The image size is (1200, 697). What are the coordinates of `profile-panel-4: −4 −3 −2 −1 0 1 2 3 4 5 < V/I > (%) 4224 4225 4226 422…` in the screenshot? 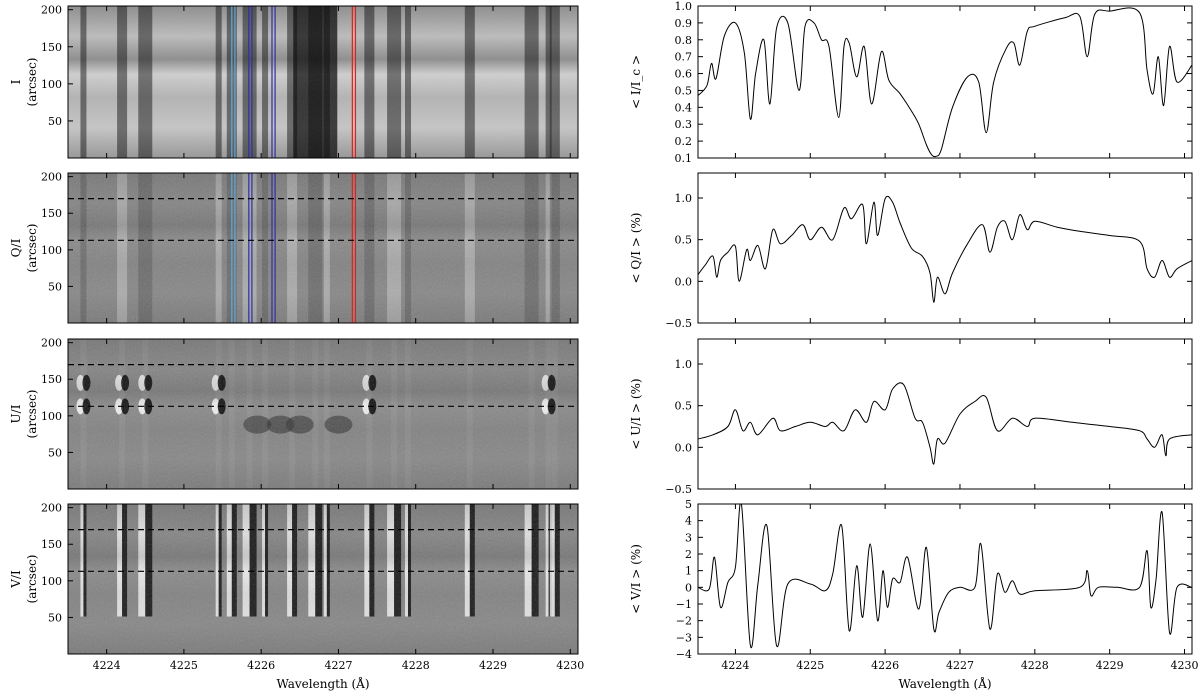 It's located at (914, 594).